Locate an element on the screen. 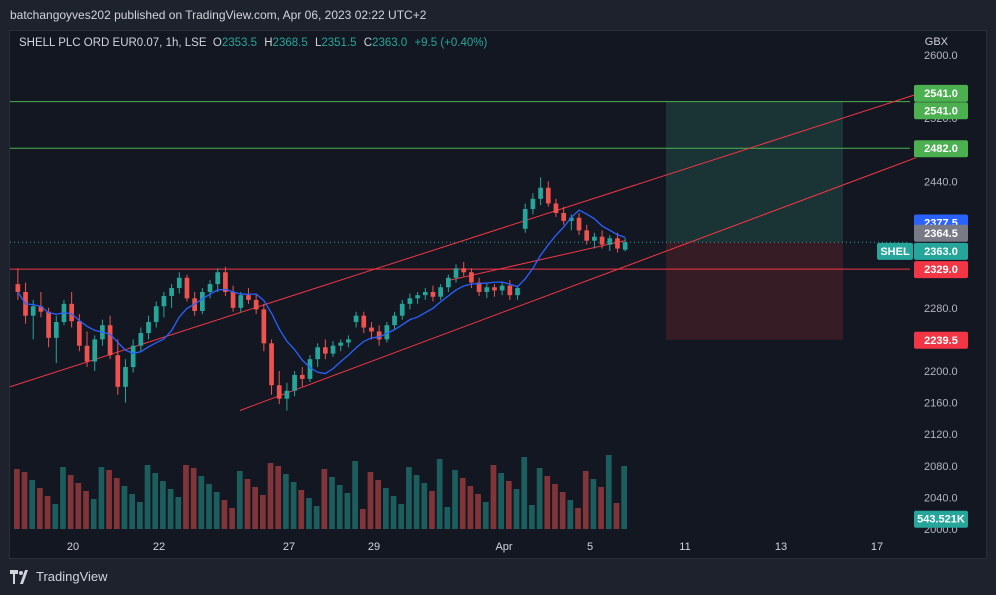 This screenshot has width=996, height=595. target-zone is located at coordinates (754, 172).